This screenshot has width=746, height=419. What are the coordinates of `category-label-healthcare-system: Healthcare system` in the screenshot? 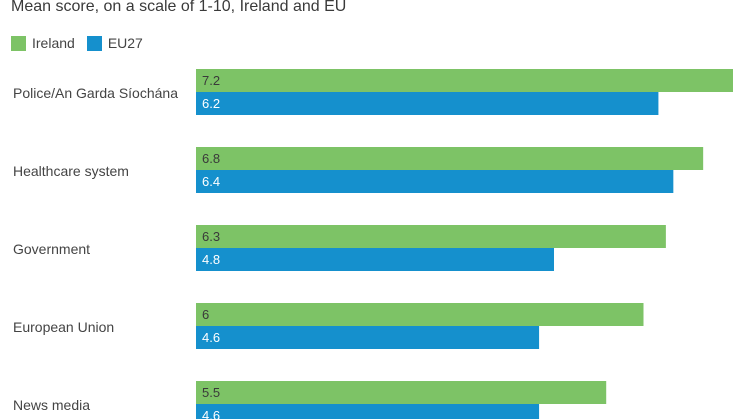 It's located at (71, 171).